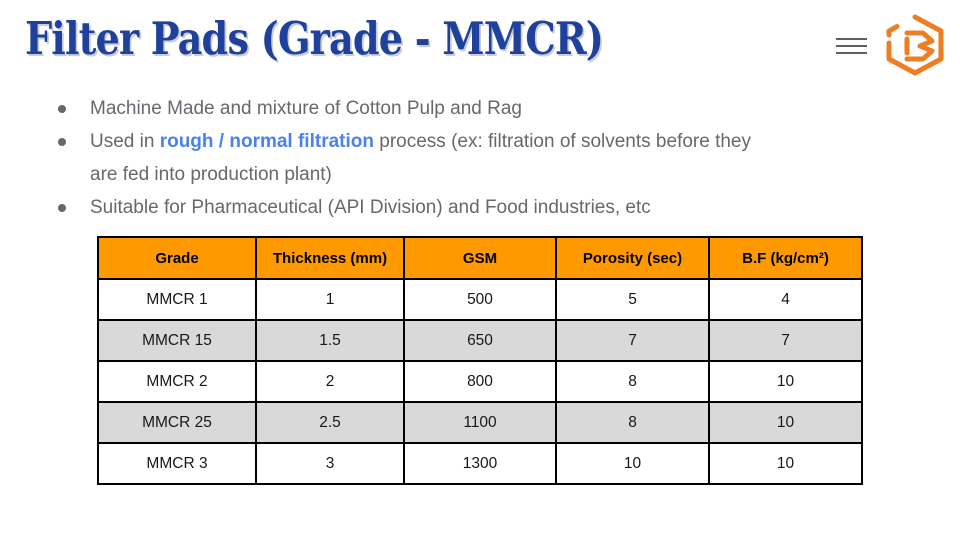 The image size is (960, 540). I want to click on table-cell: 1.5, so click(330, 340).